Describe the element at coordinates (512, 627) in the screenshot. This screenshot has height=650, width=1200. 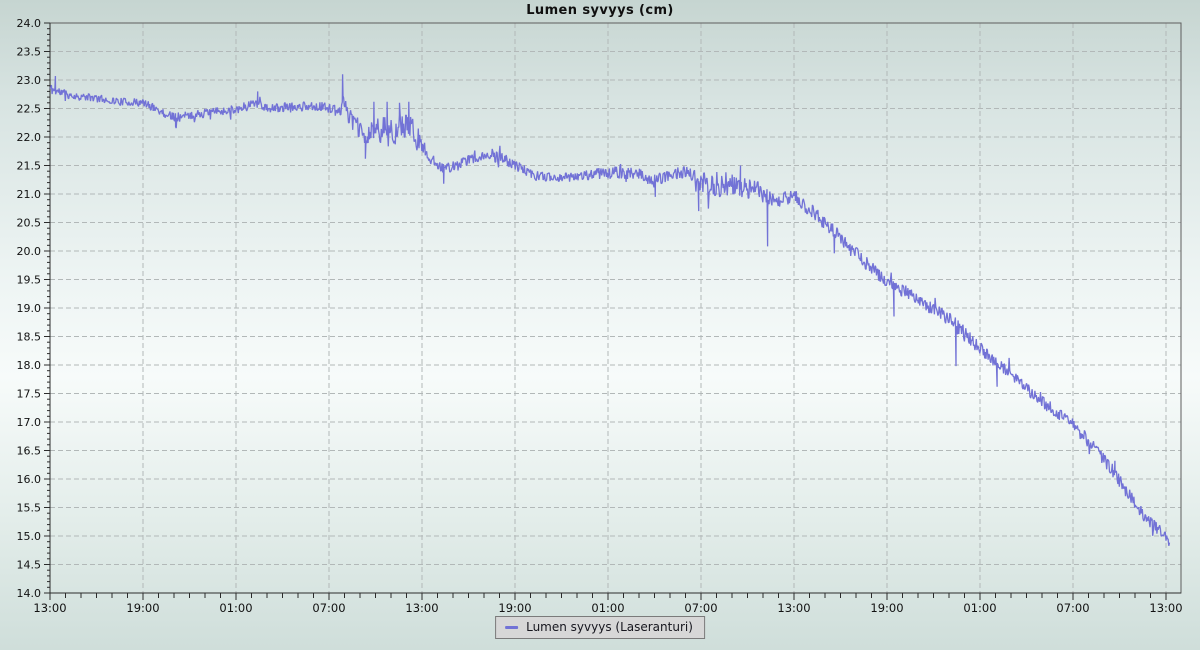
I see `legend-line-sample-icon` at that location.